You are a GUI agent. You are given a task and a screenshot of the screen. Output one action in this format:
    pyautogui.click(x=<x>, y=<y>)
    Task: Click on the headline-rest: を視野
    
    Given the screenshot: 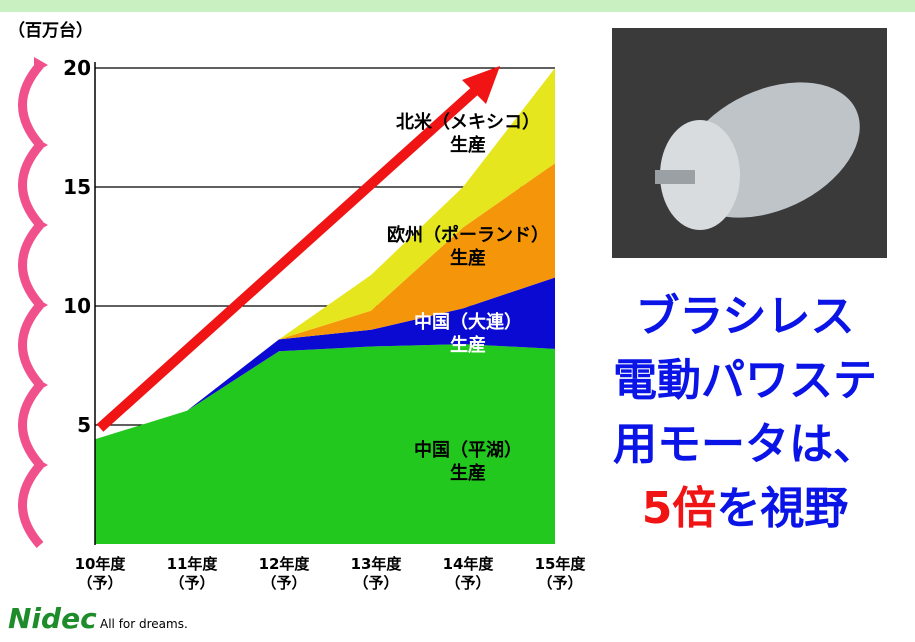 What is the action you would take?
    pyautogui.click(x=782, y=508)
    